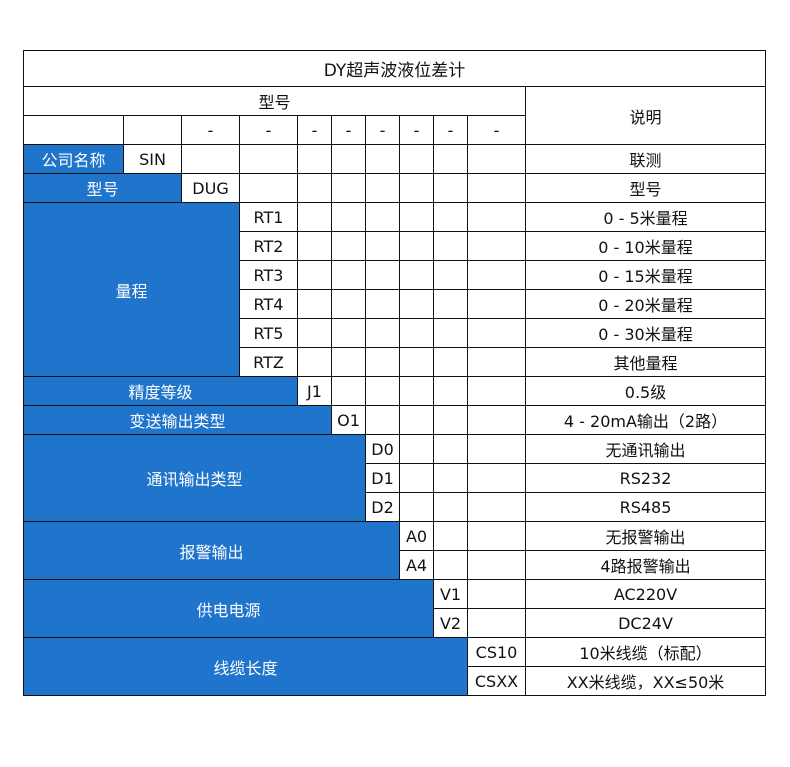  I want to click on option-description: 型号, so click(645, 188).